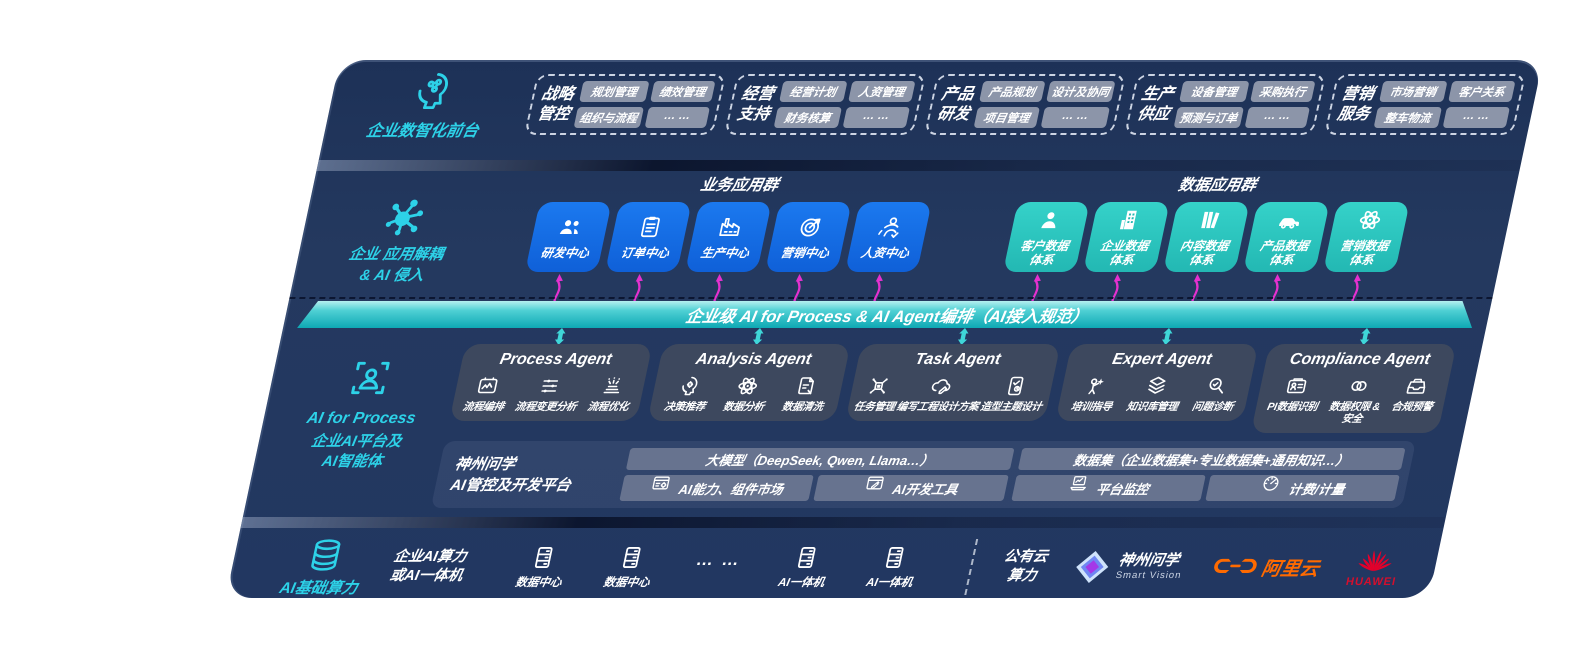  I want to click on molecule-icon, so click(403, 217).